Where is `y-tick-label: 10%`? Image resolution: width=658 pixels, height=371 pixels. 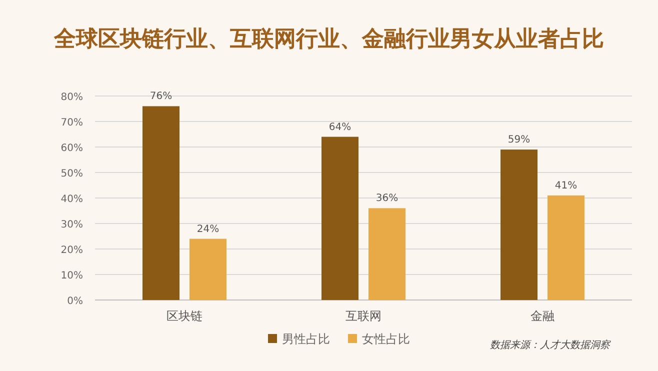 y-tick-label: 10% is located at coordinates (71, 276).